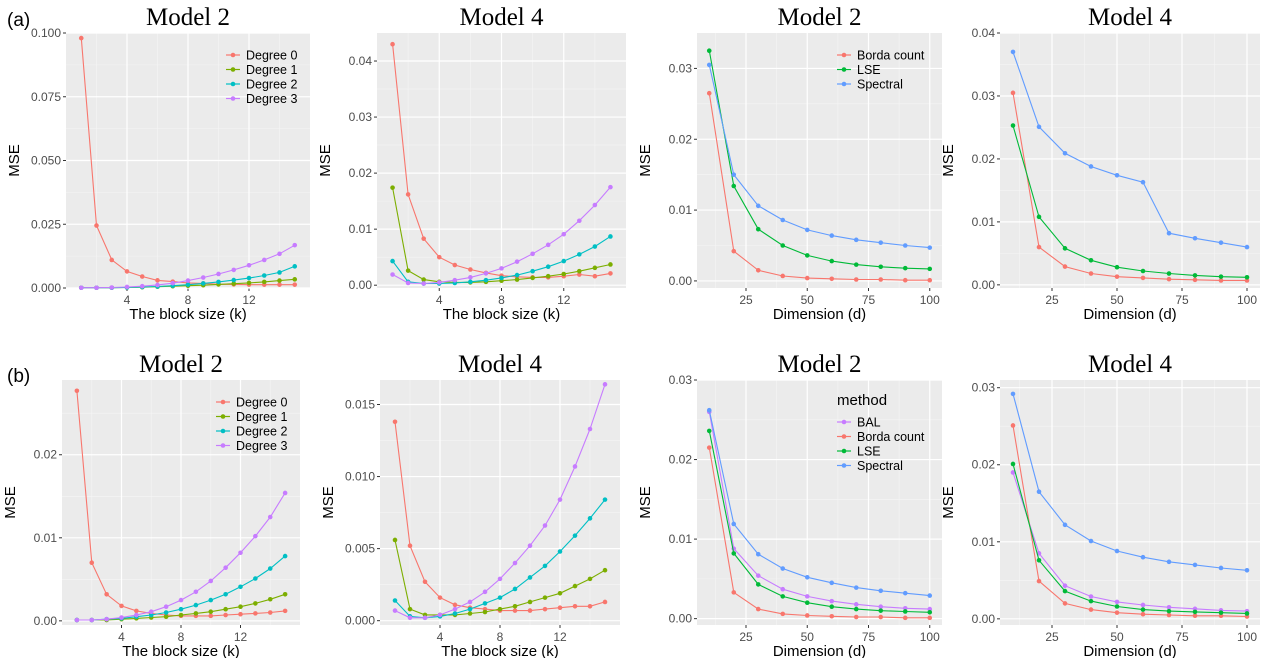  What do you see at coordinates (46, 288) in the screenshot?
I see `y-tick-label: 0.000` at bounding box center [46, 288].